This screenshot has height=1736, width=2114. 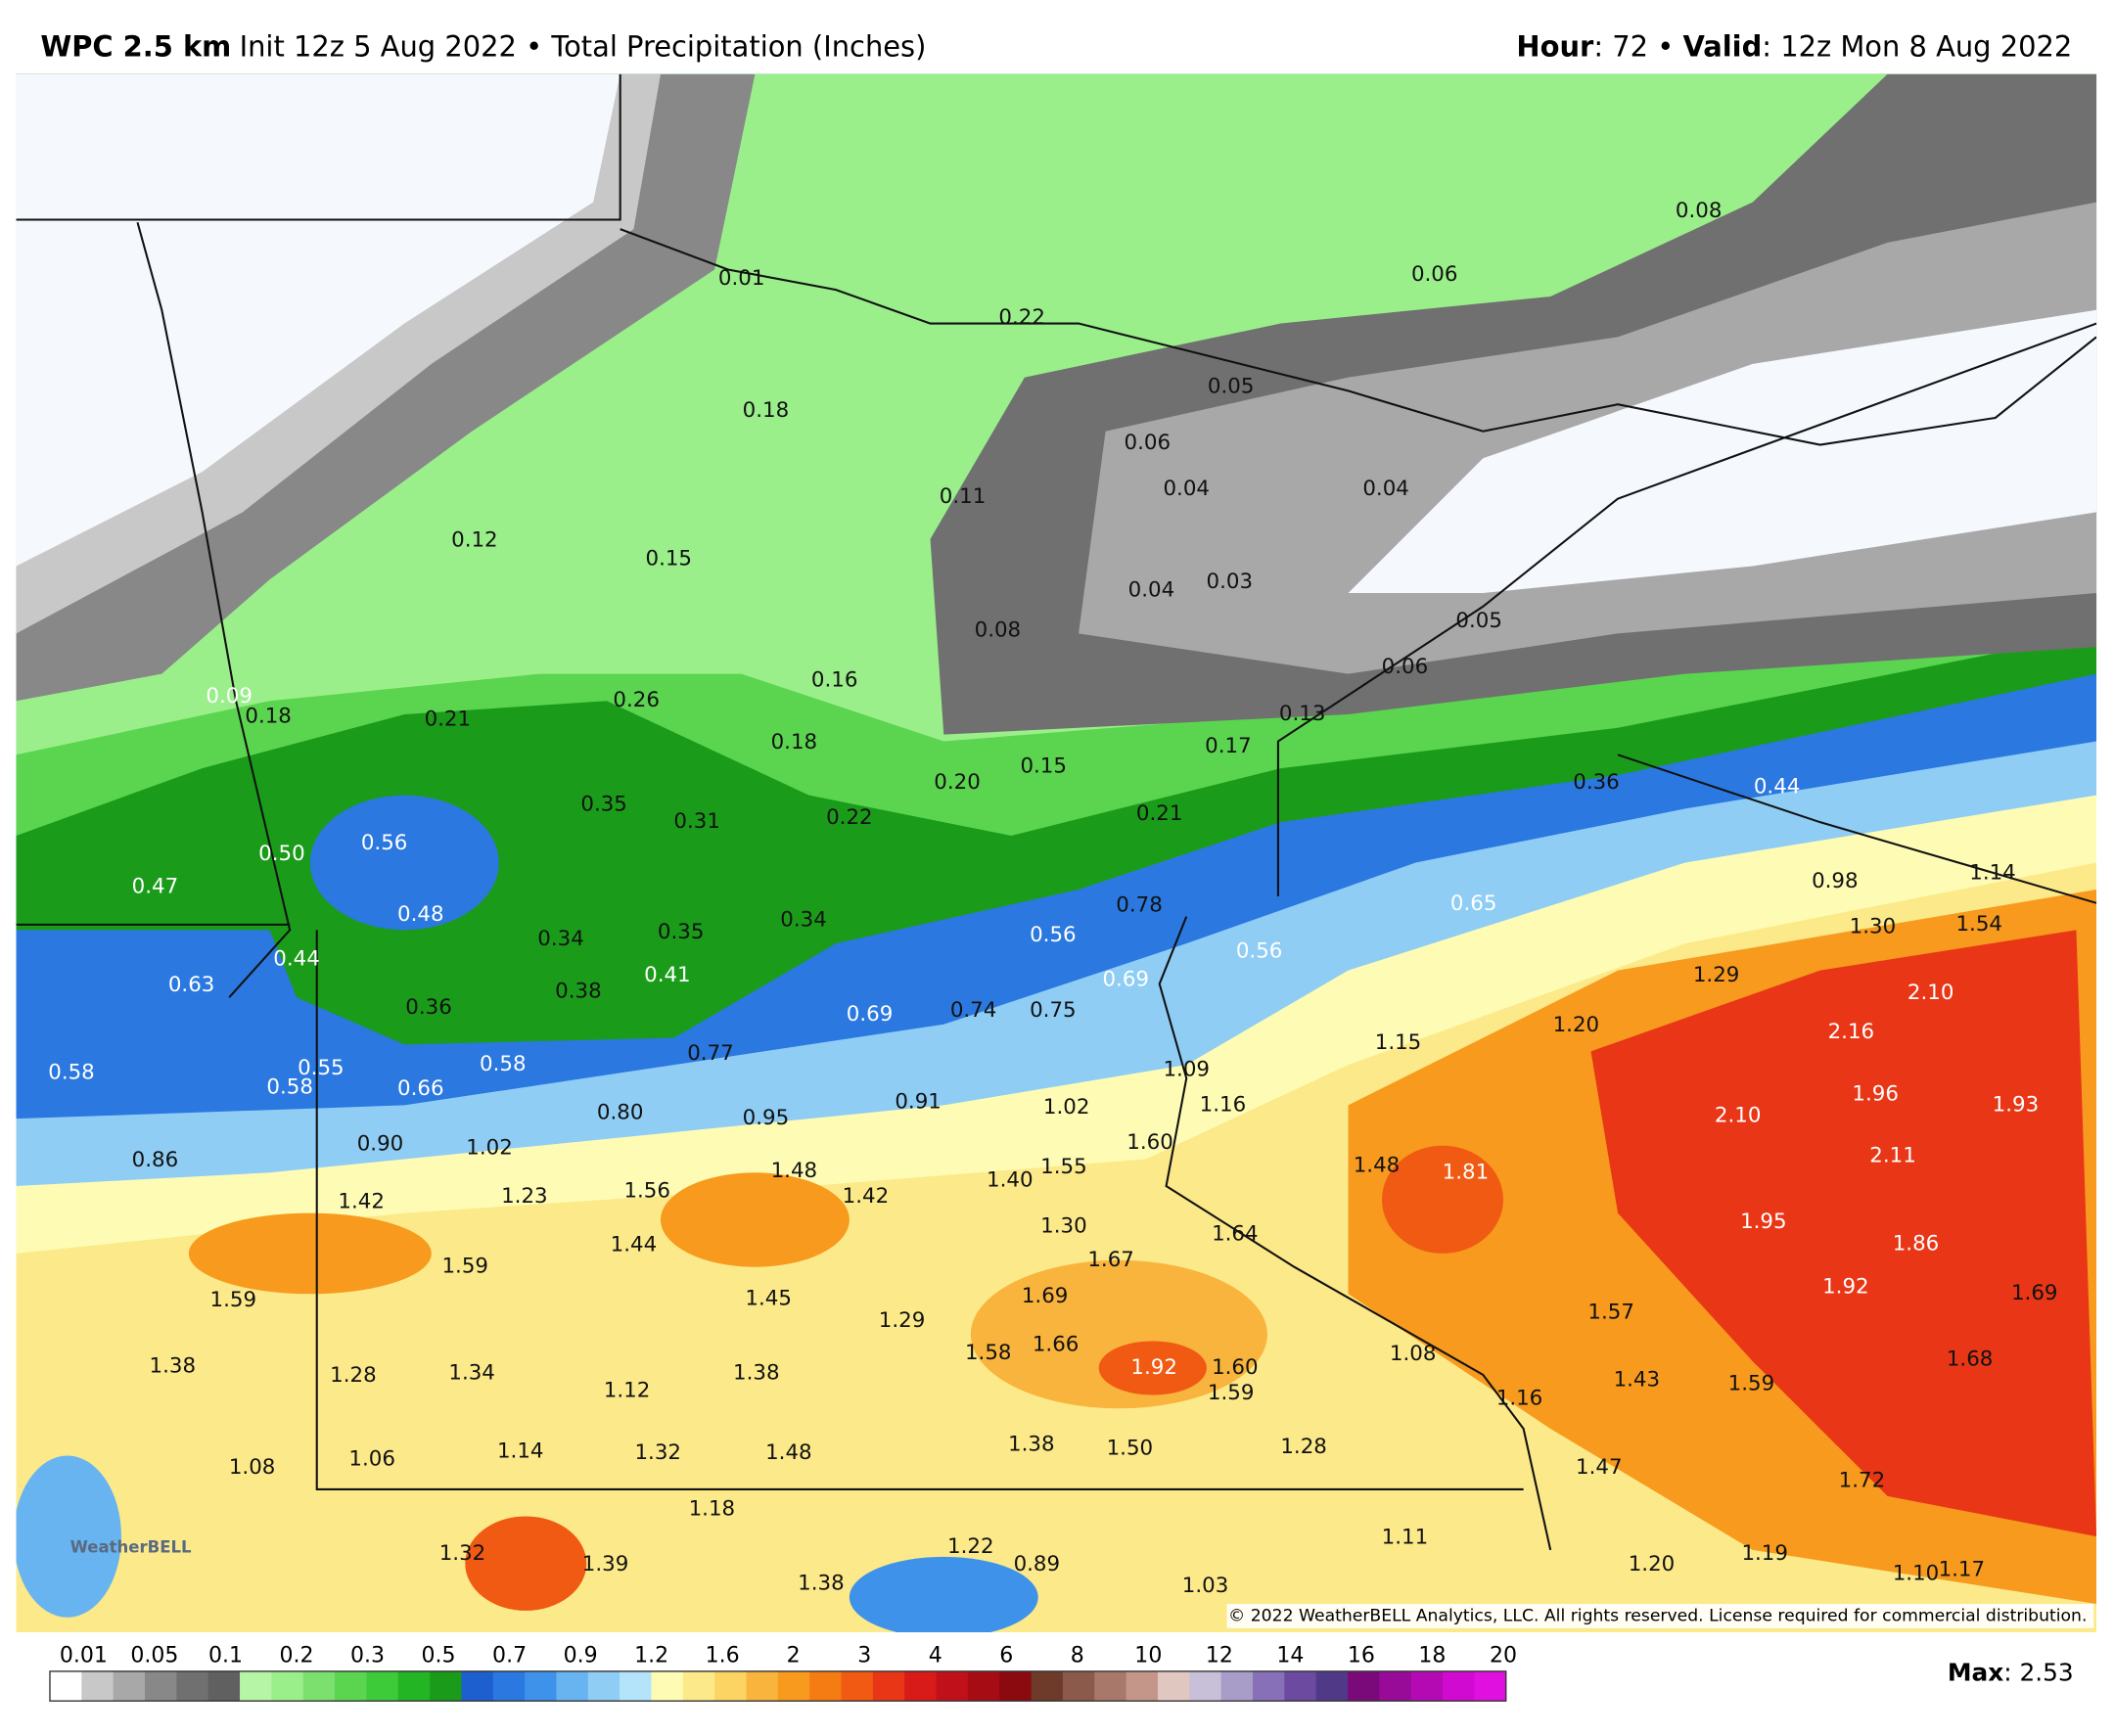 I want to click on field-blue-blob, so click(x=404, y=863).